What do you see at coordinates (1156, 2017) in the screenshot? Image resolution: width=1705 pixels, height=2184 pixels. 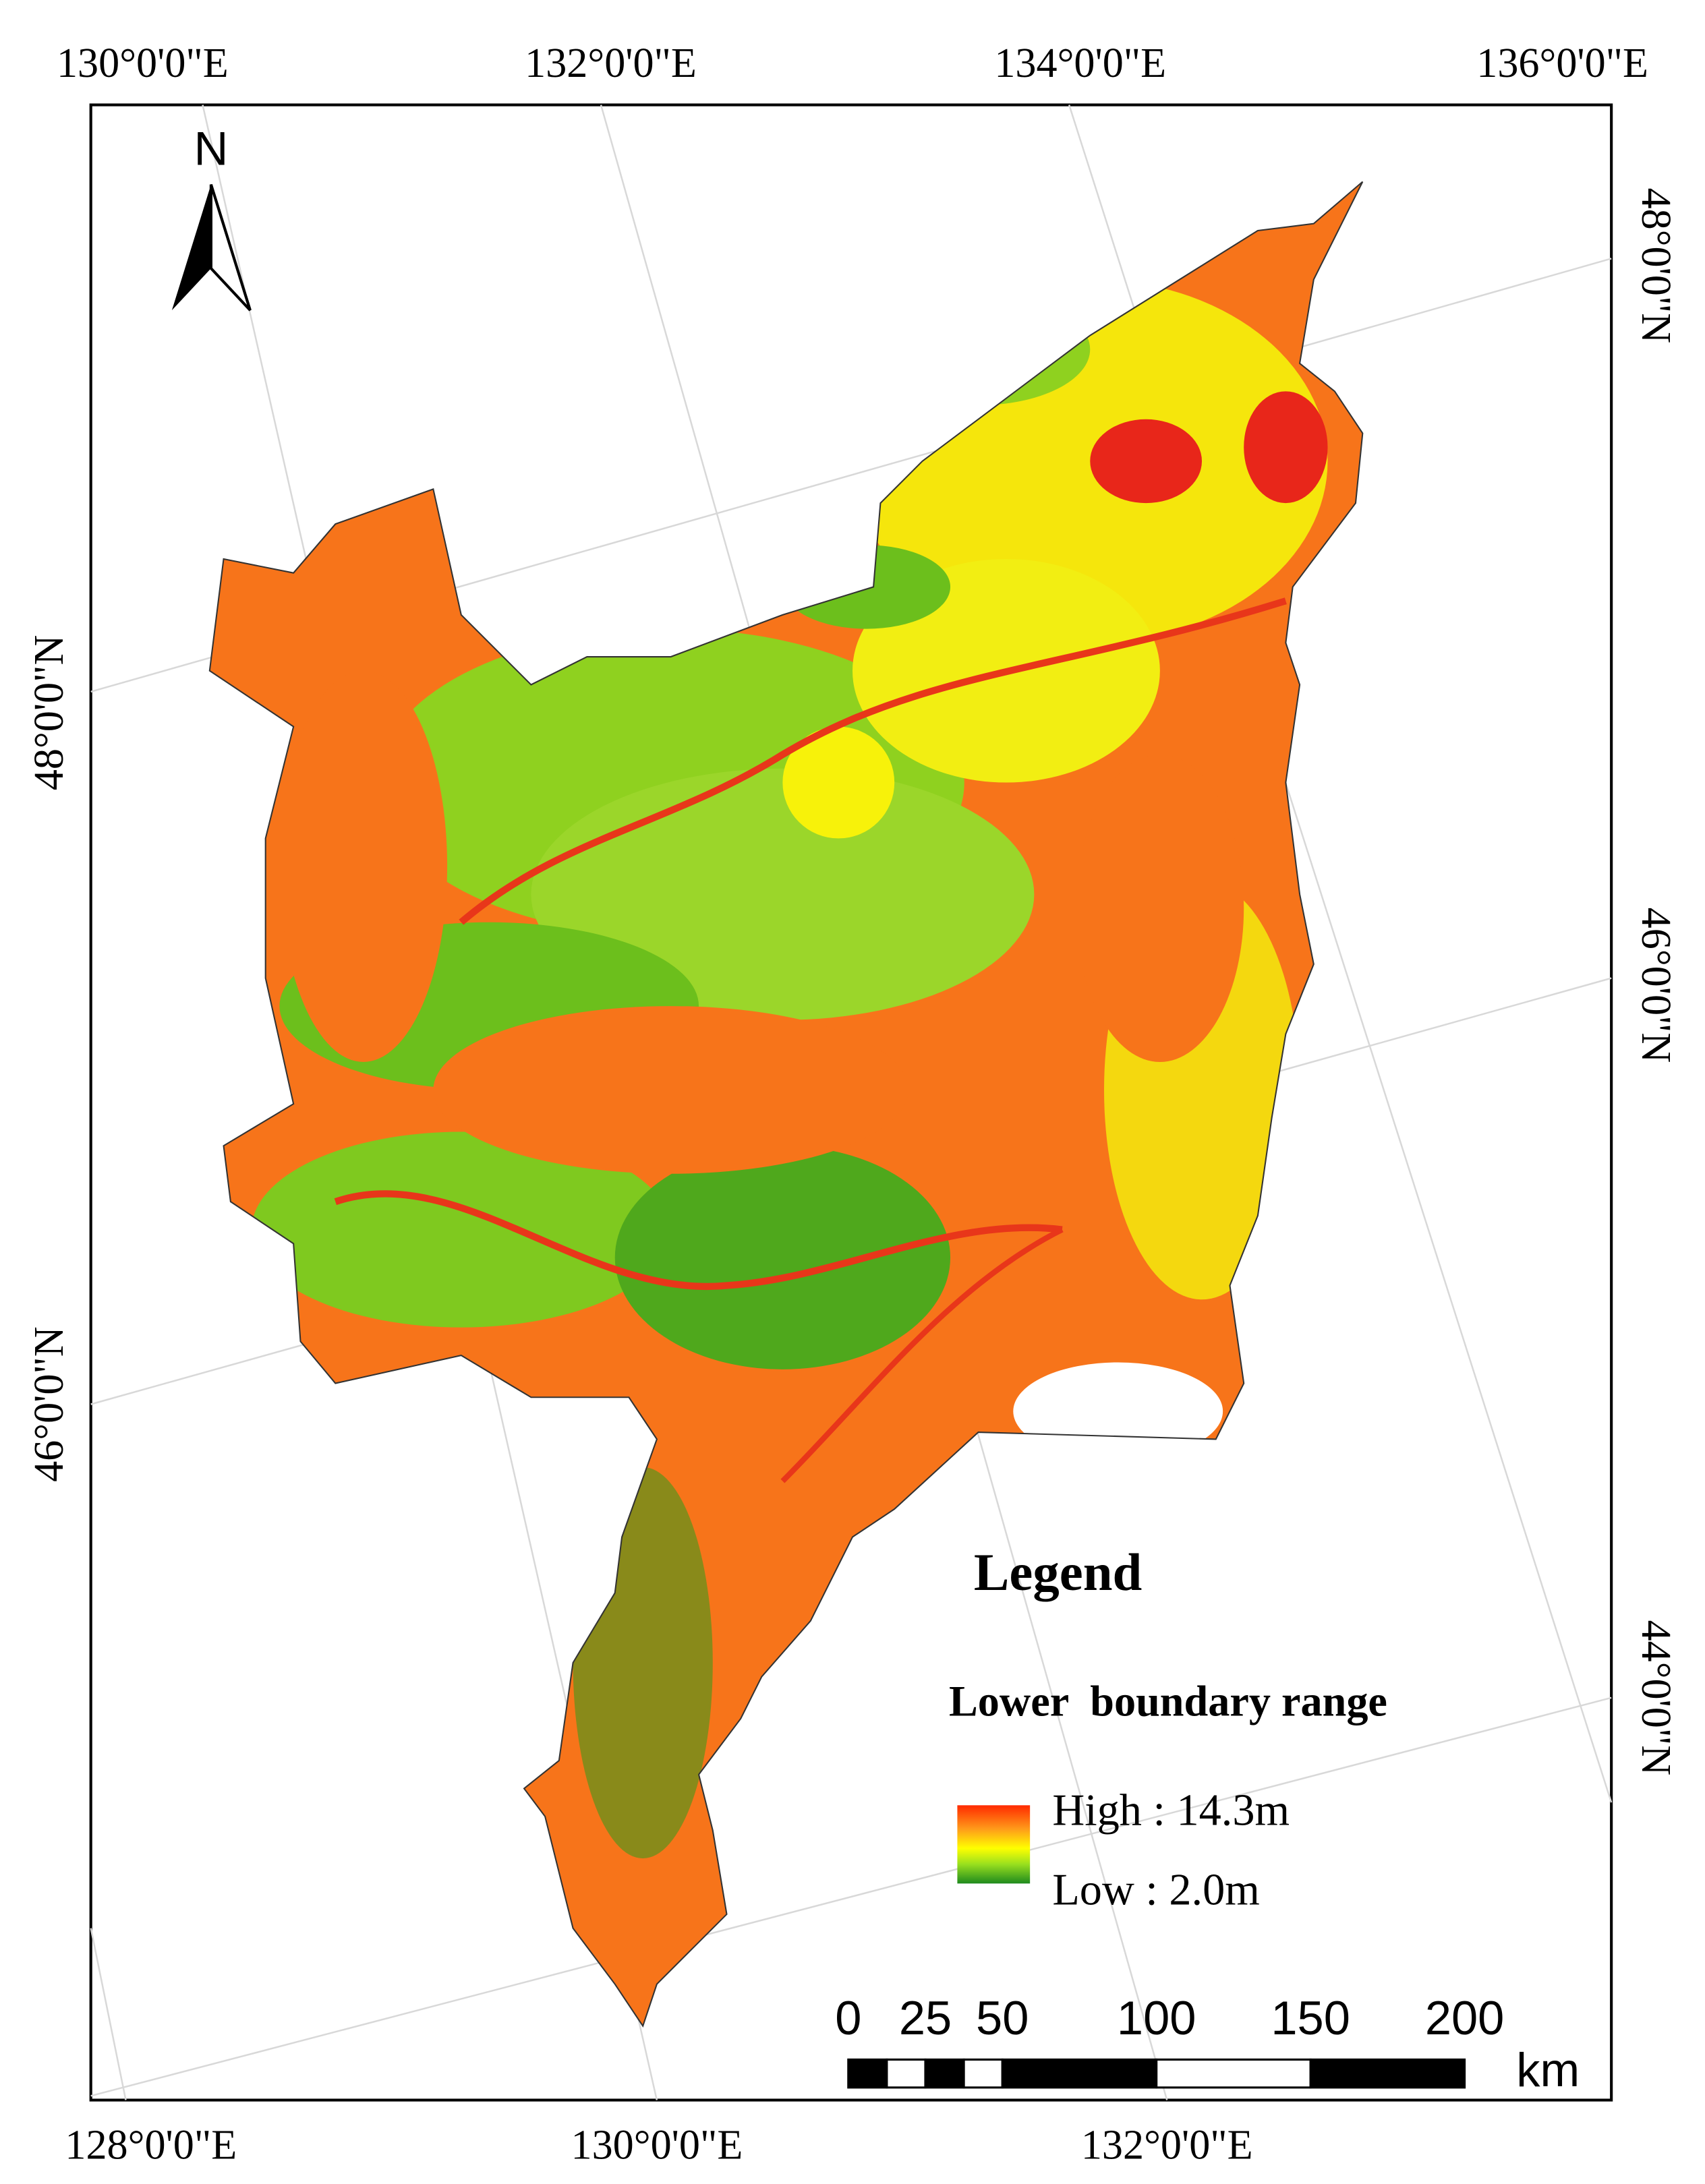 I see `scale-tick-label: 100` at bounding box center [1156, 2017].